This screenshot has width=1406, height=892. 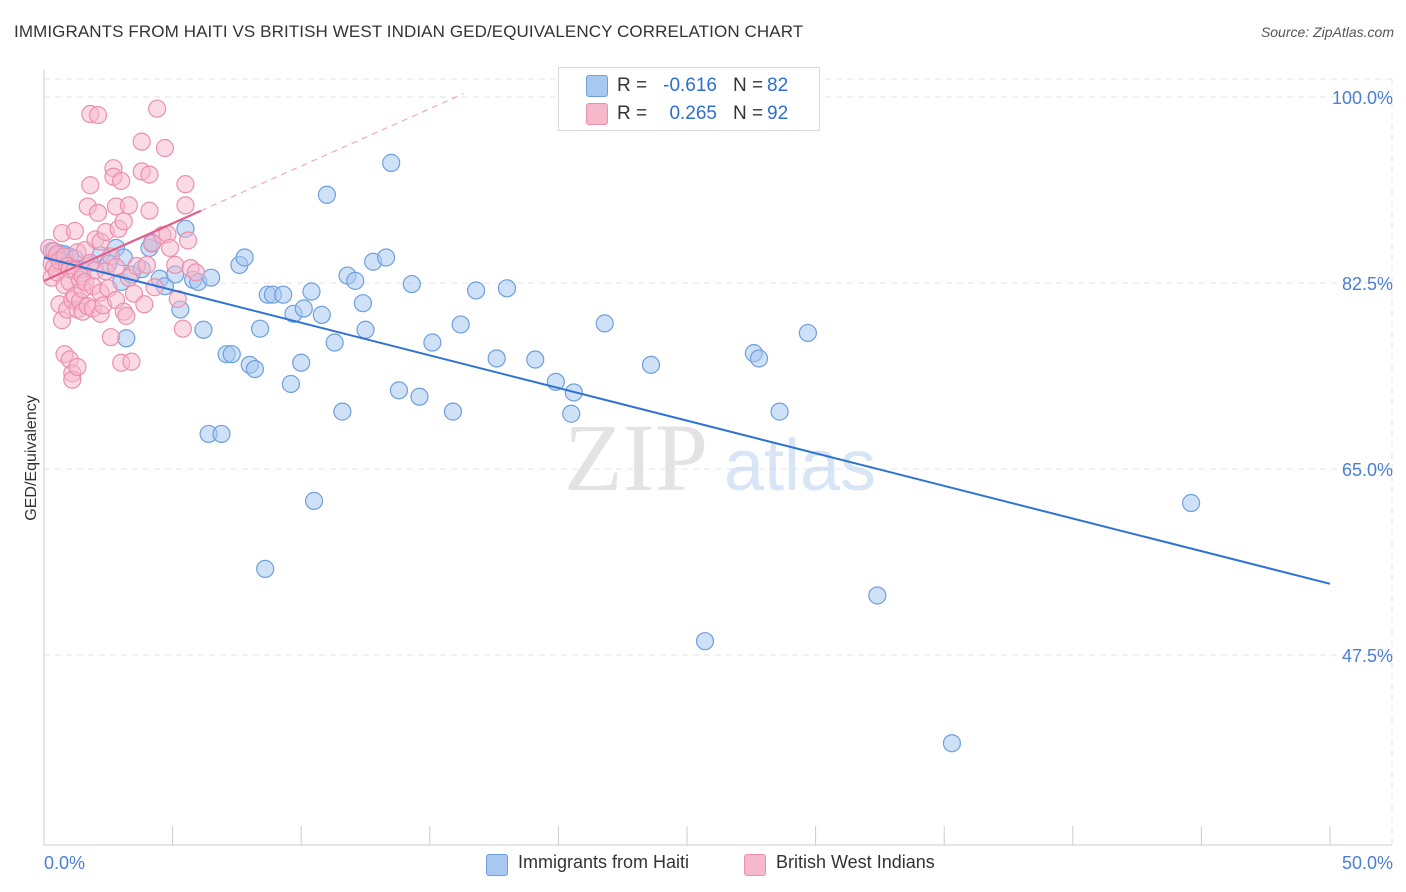 I want to click on y-axis-title: GED/Equivalency, so click(x=31, y=457).